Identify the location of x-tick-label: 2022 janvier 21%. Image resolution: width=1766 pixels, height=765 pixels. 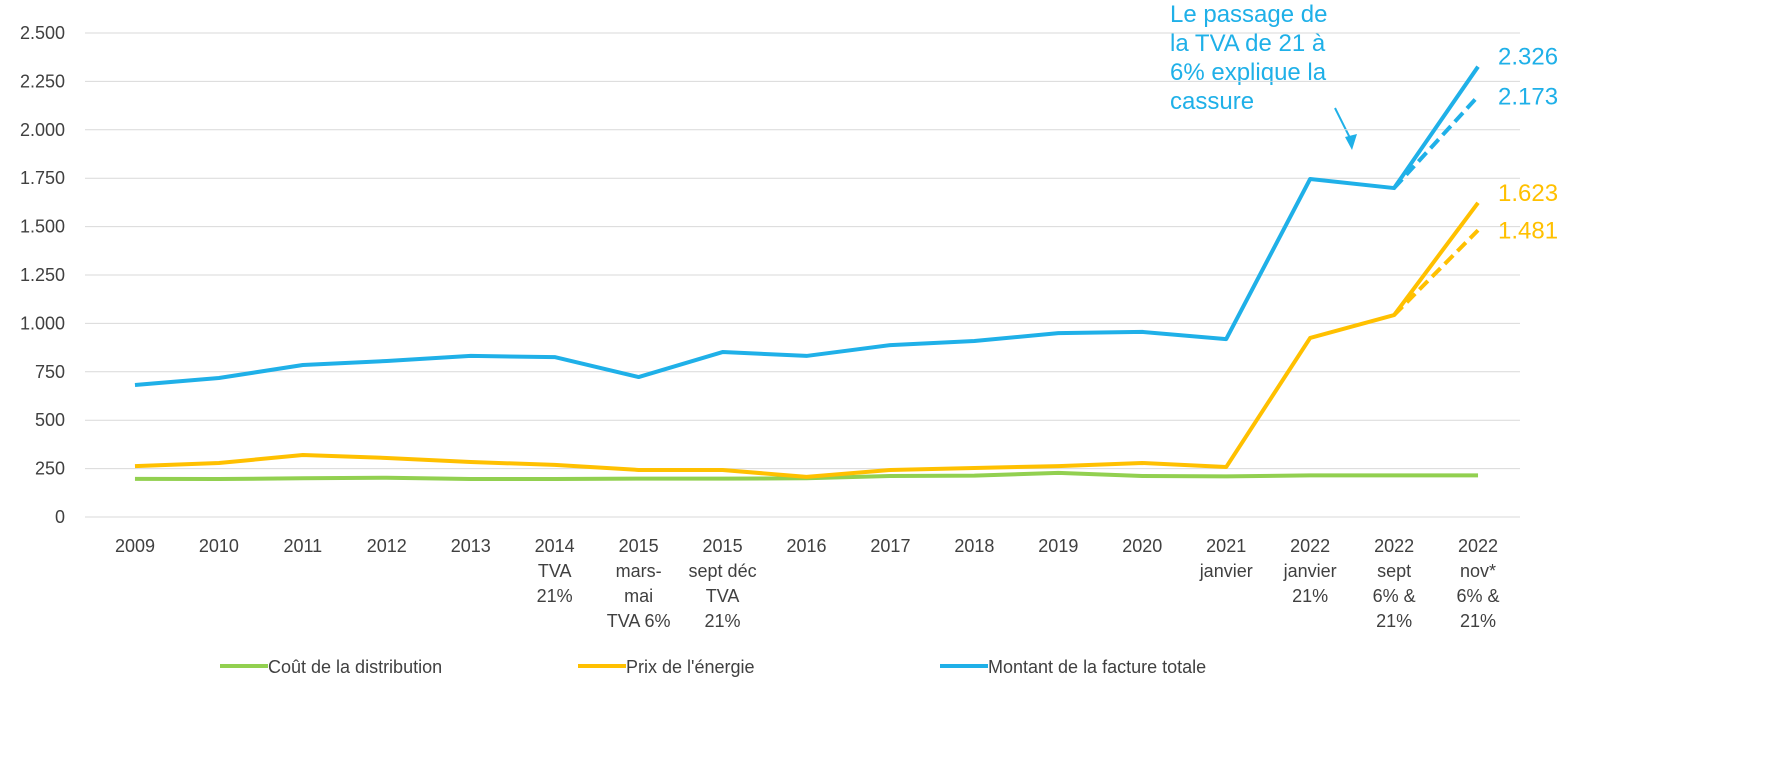
(1310, 571).